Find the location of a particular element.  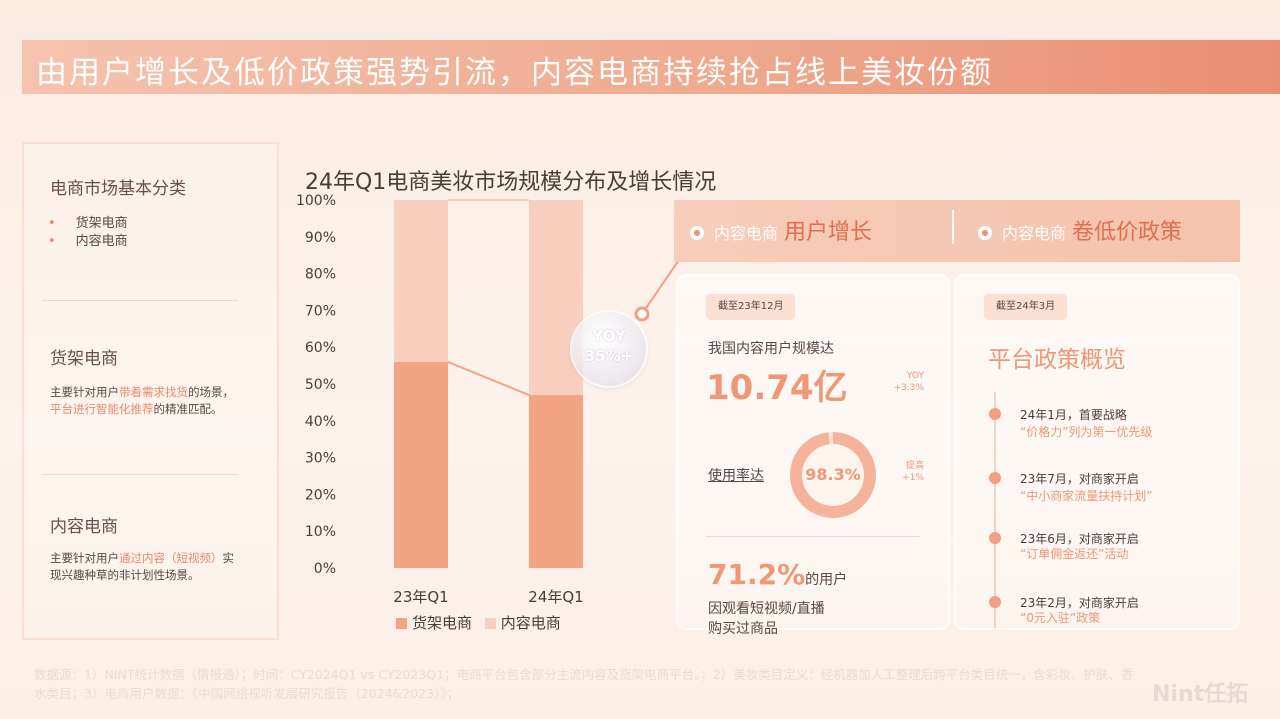

y-tick-label: 0% is located at coordinates (325, 569).